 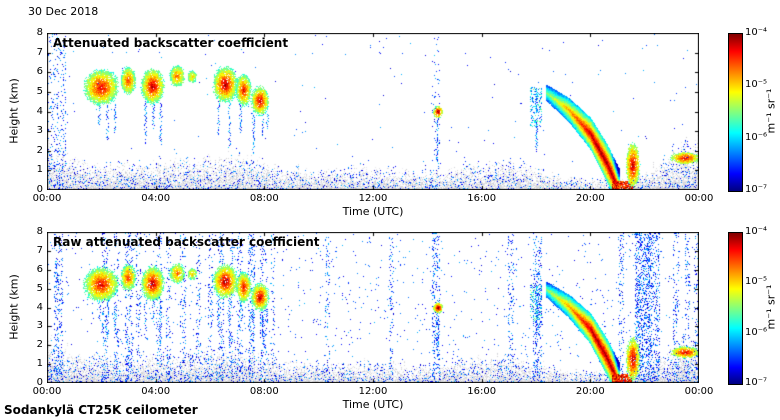 I want to click on colorbar-units-bottom: m⁻¹ sr⁻¹, so click(x=771, y=307).